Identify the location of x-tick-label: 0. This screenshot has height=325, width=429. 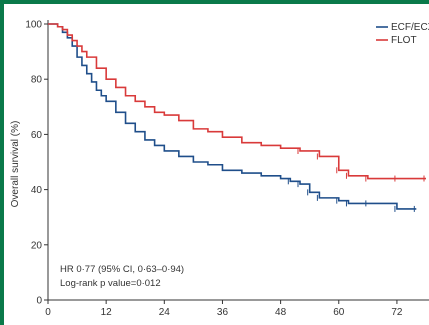
(48, 312).